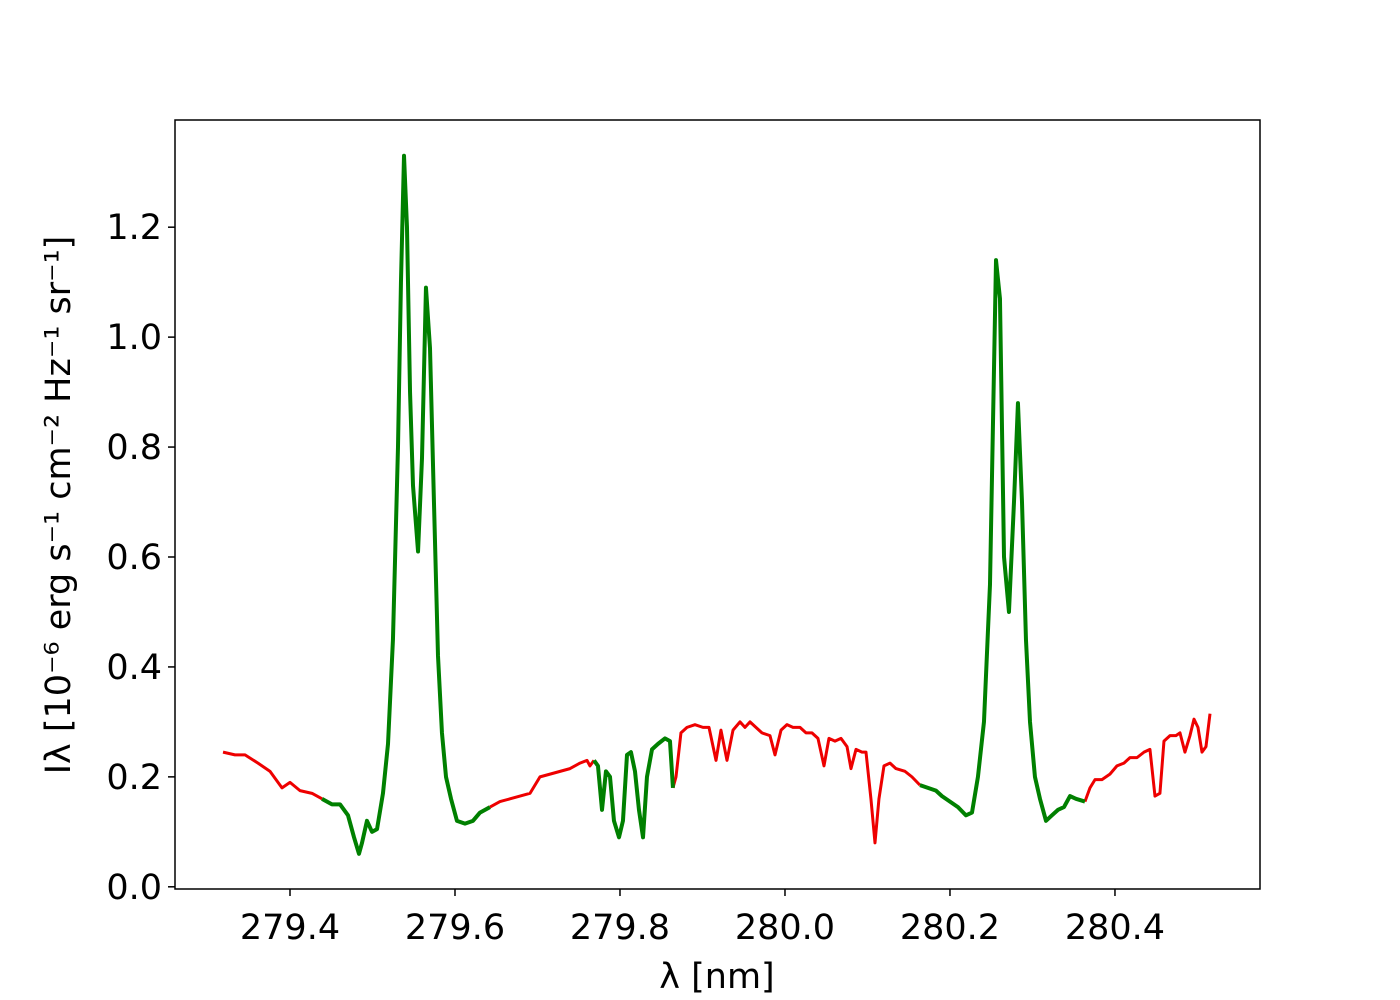 The height and width of the screenshot is (1000, 1400). I want to click on y-tick-label: 1.0, so click(134, 338).